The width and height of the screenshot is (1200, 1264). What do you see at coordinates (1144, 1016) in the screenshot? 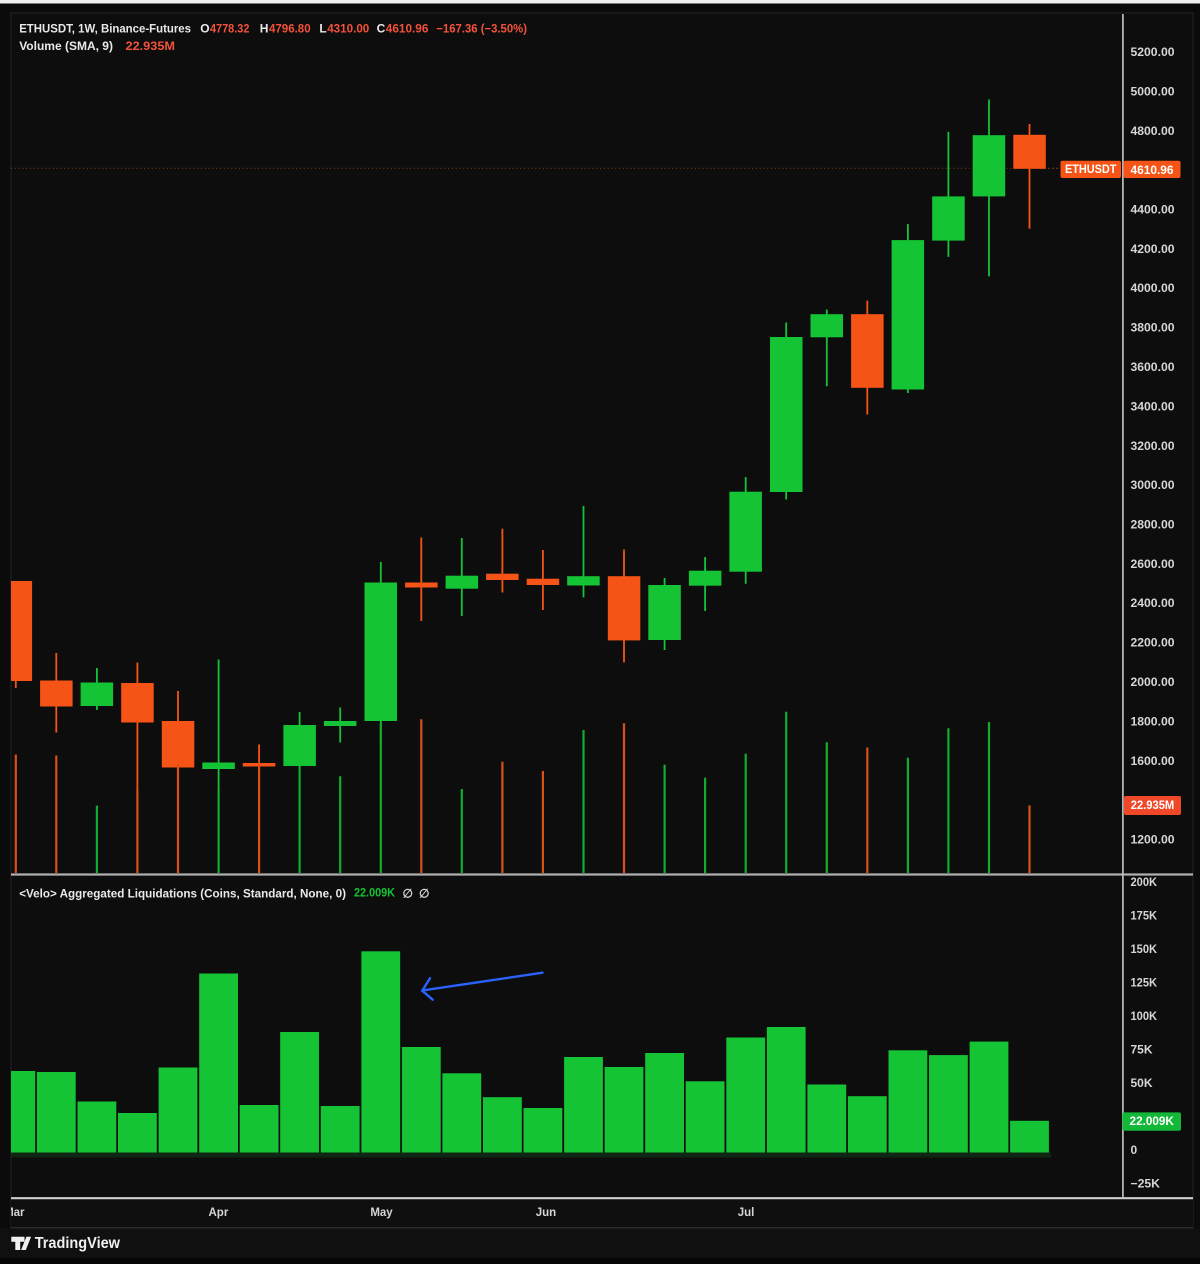
I see `svg-text: 100K` at bounding box center [1144, 1016].